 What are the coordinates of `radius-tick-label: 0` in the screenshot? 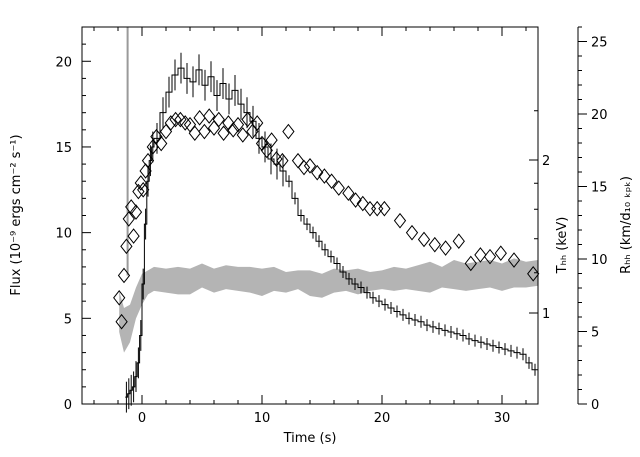 It's located at (595, 405).